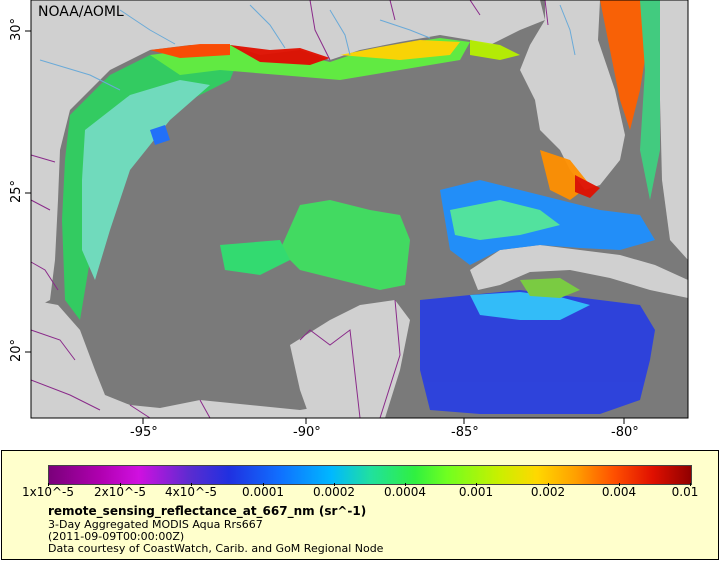  What do you see at coordinates (476, 492) in the screenshot?
I see `colorbar-tick-label: 0.001` at bounding box center [476, 492].